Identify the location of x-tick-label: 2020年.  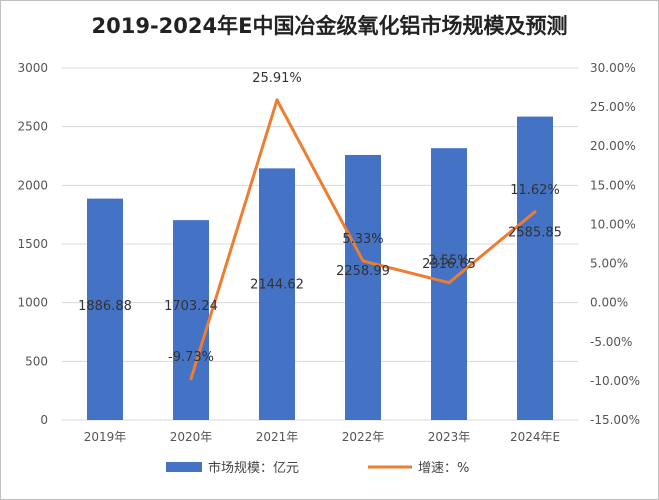
(191, 437).